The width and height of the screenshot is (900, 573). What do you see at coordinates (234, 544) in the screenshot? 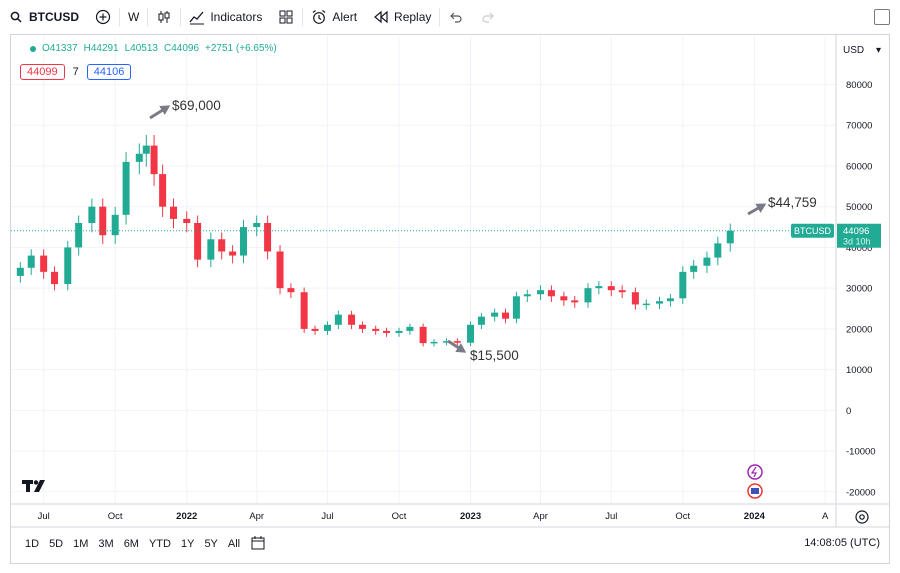
I see `range-button-all: All` at bounding box center [234, 544].